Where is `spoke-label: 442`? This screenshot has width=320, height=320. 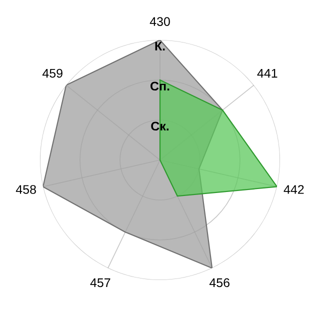 spoke-label: 442 is located at coordinates (294, 189).